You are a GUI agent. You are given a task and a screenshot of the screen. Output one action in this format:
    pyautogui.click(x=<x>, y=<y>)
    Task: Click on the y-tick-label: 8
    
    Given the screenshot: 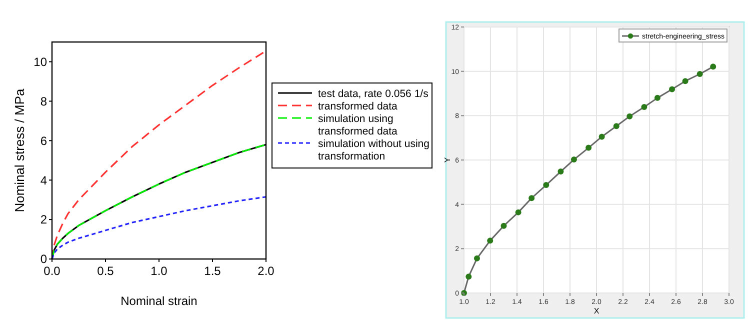 What is the action you would take?
    pyautogui.click(x=44, y=101)
    